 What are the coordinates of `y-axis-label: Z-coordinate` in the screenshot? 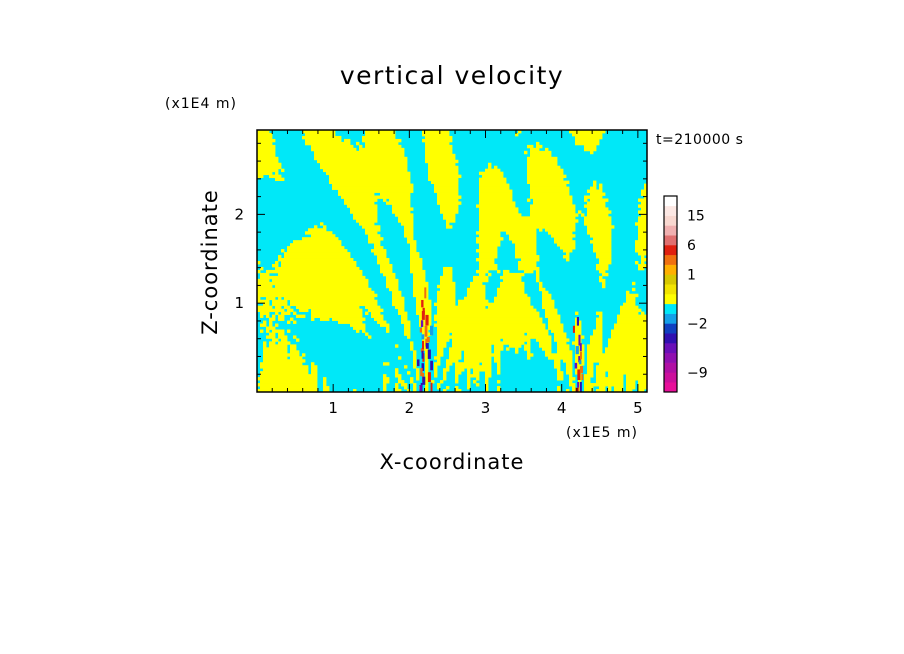 It's located at (210, 262).